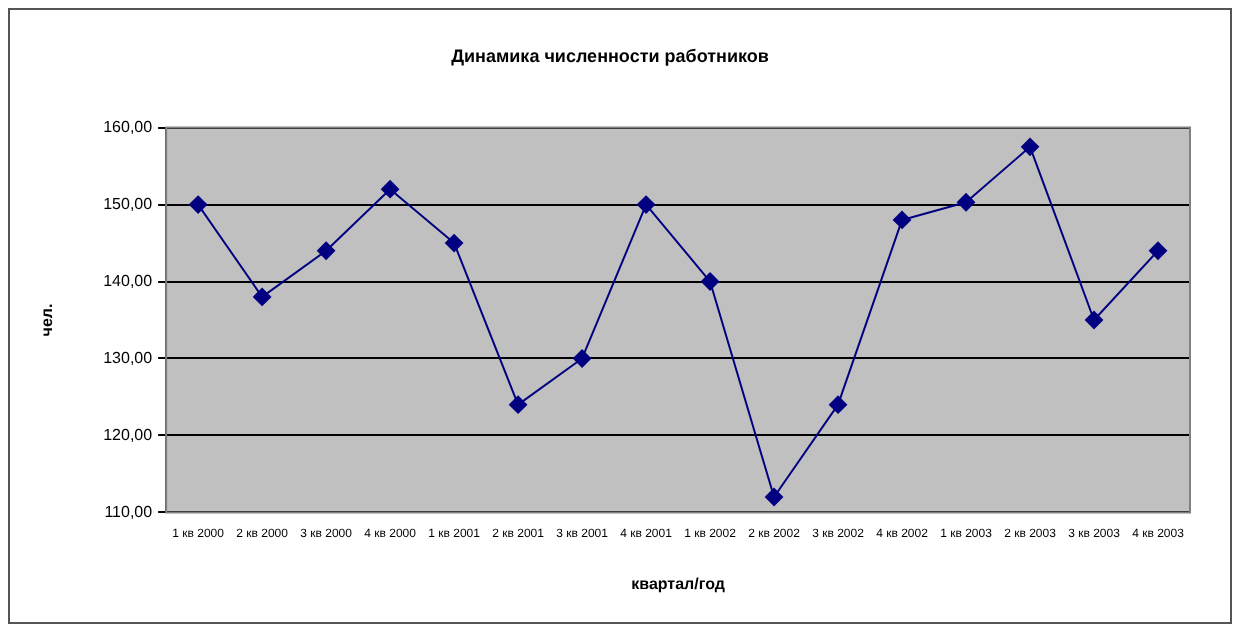  What do you see at coordinates (128, 434) in the screenshot?
I see `y-tick-label: 120,00` at bounding box center [128, 434].